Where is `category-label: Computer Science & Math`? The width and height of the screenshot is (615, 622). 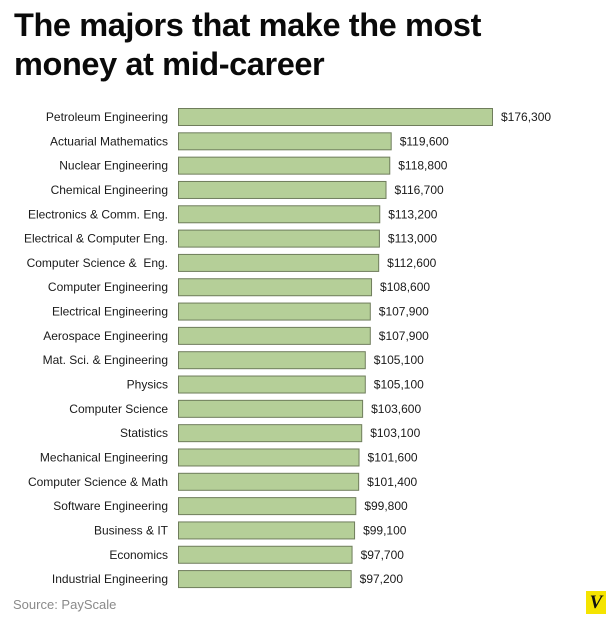 category-label: Computer Science & Math is located at coordinates (98, 482).